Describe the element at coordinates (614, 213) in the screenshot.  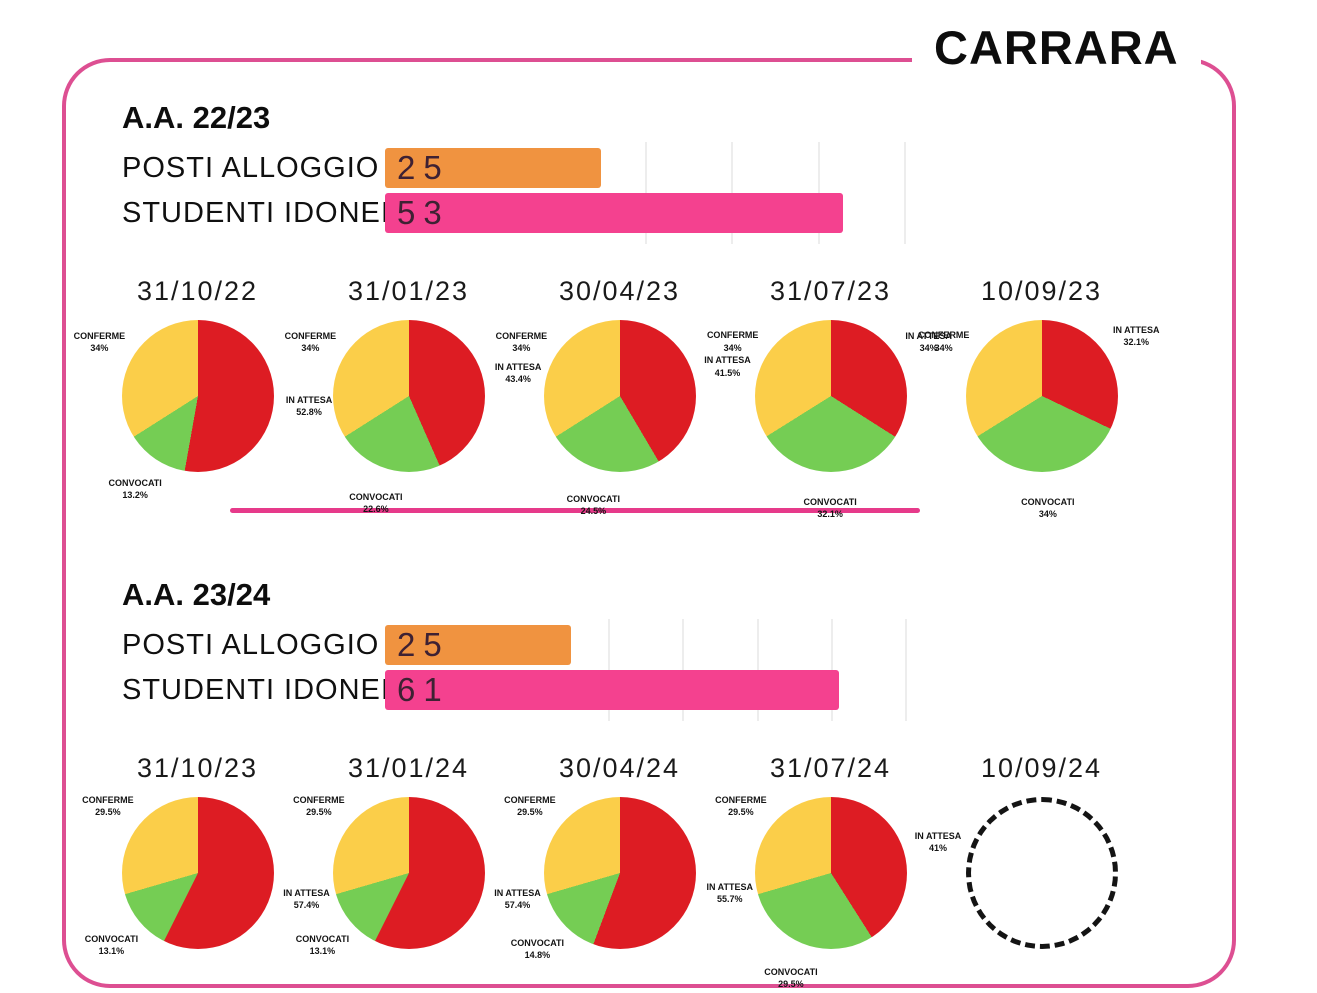
I see `bar-studenti-idonei: 53` at that location.